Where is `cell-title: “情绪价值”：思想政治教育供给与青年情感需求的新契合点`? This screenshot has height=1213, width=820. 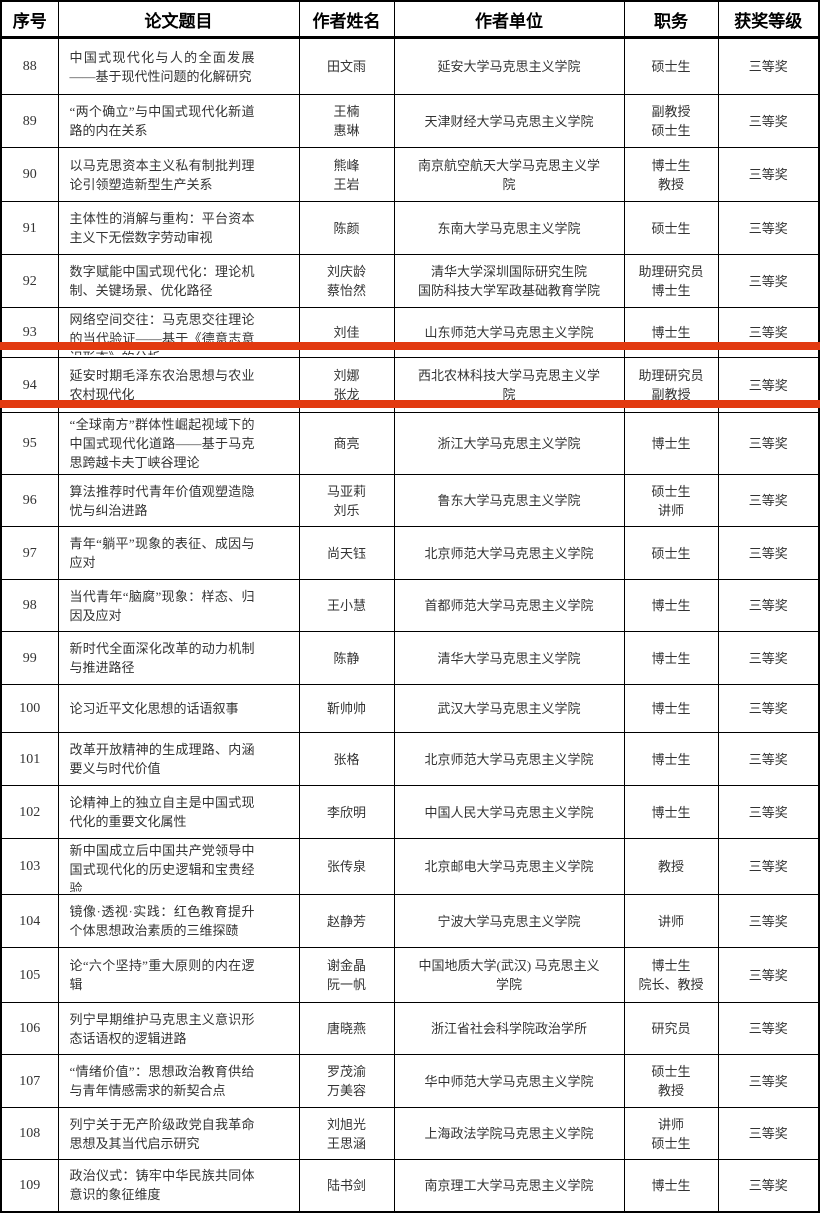 cell-title: “情绪价值”：思想政治教育供给与青年情感需求的新契合点 is located at coordinates (178, 1081).